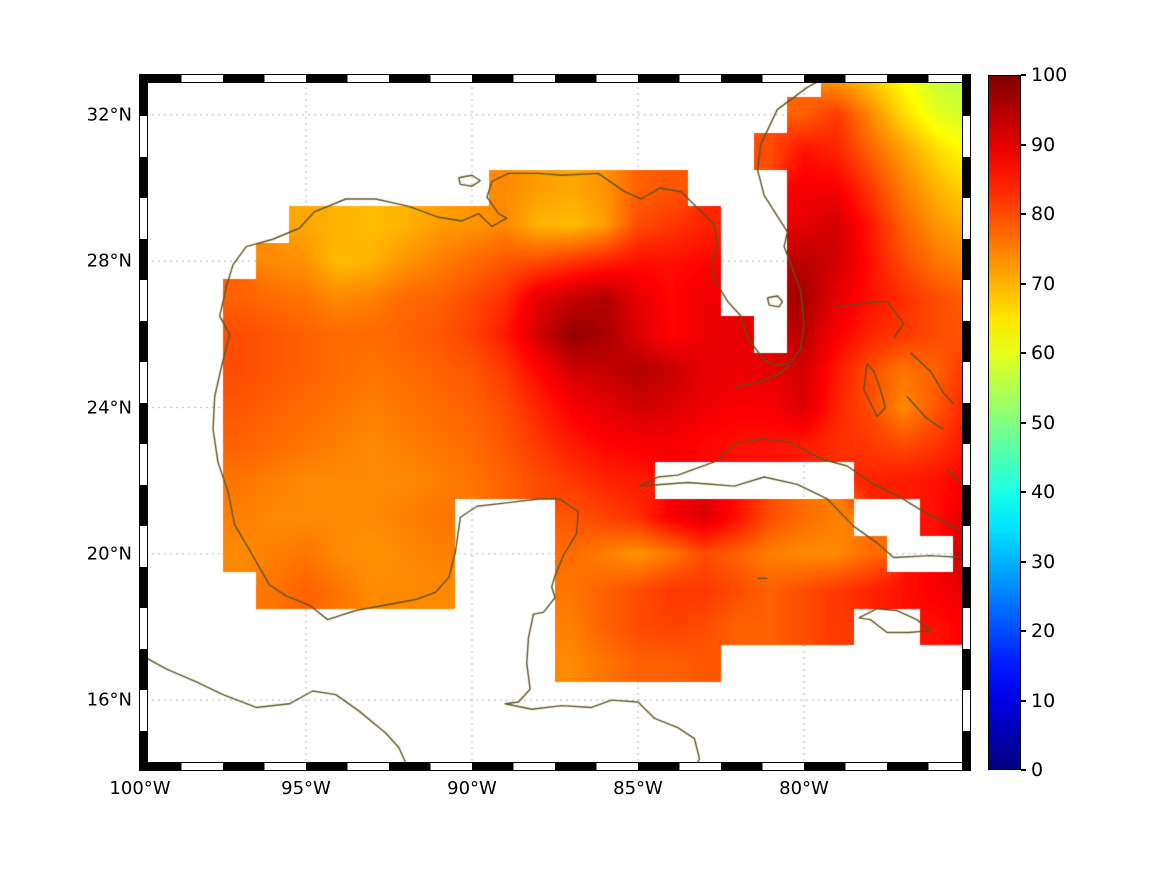 This screenshot has height=875, width=1167. What do you see at coordinates (109, 261) in the screenshot?
I see `y-tick-label: 28°N` at bounding box center [109, 261].